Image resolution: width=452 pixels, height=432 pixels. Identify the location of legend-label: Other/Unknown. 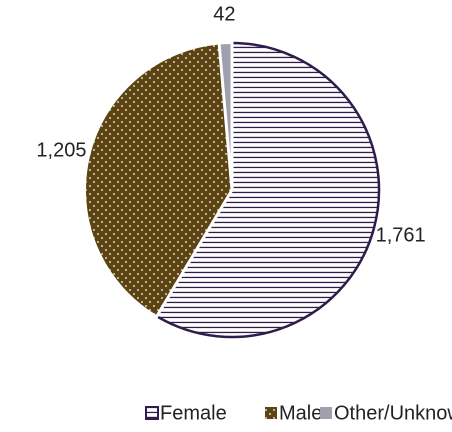
(393, 413).